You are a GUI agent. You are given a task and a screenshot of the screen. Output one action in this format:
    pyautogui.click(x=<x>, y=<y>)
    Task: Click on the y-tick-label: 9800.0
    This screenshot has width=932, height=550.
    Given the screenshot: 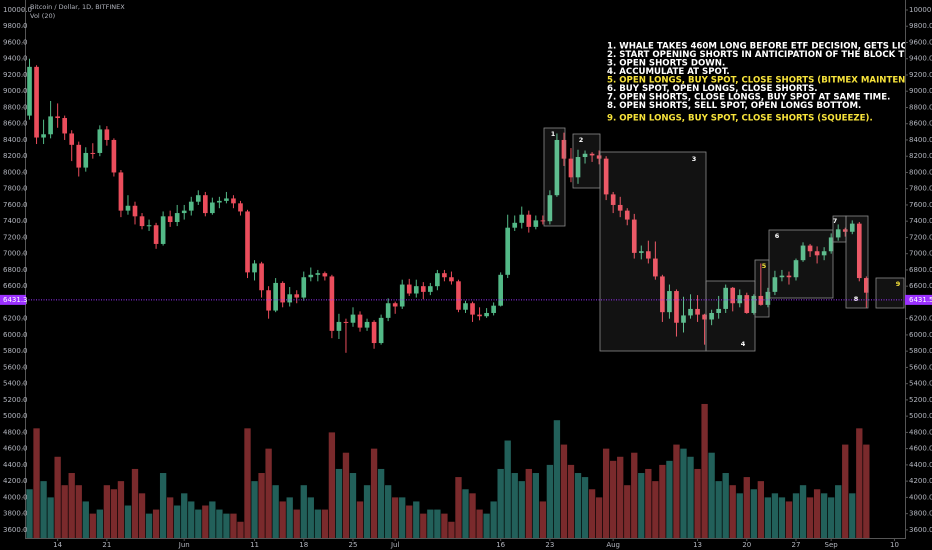 What is the action you would take?
    pyautogui.click(x=15, y=26)
    